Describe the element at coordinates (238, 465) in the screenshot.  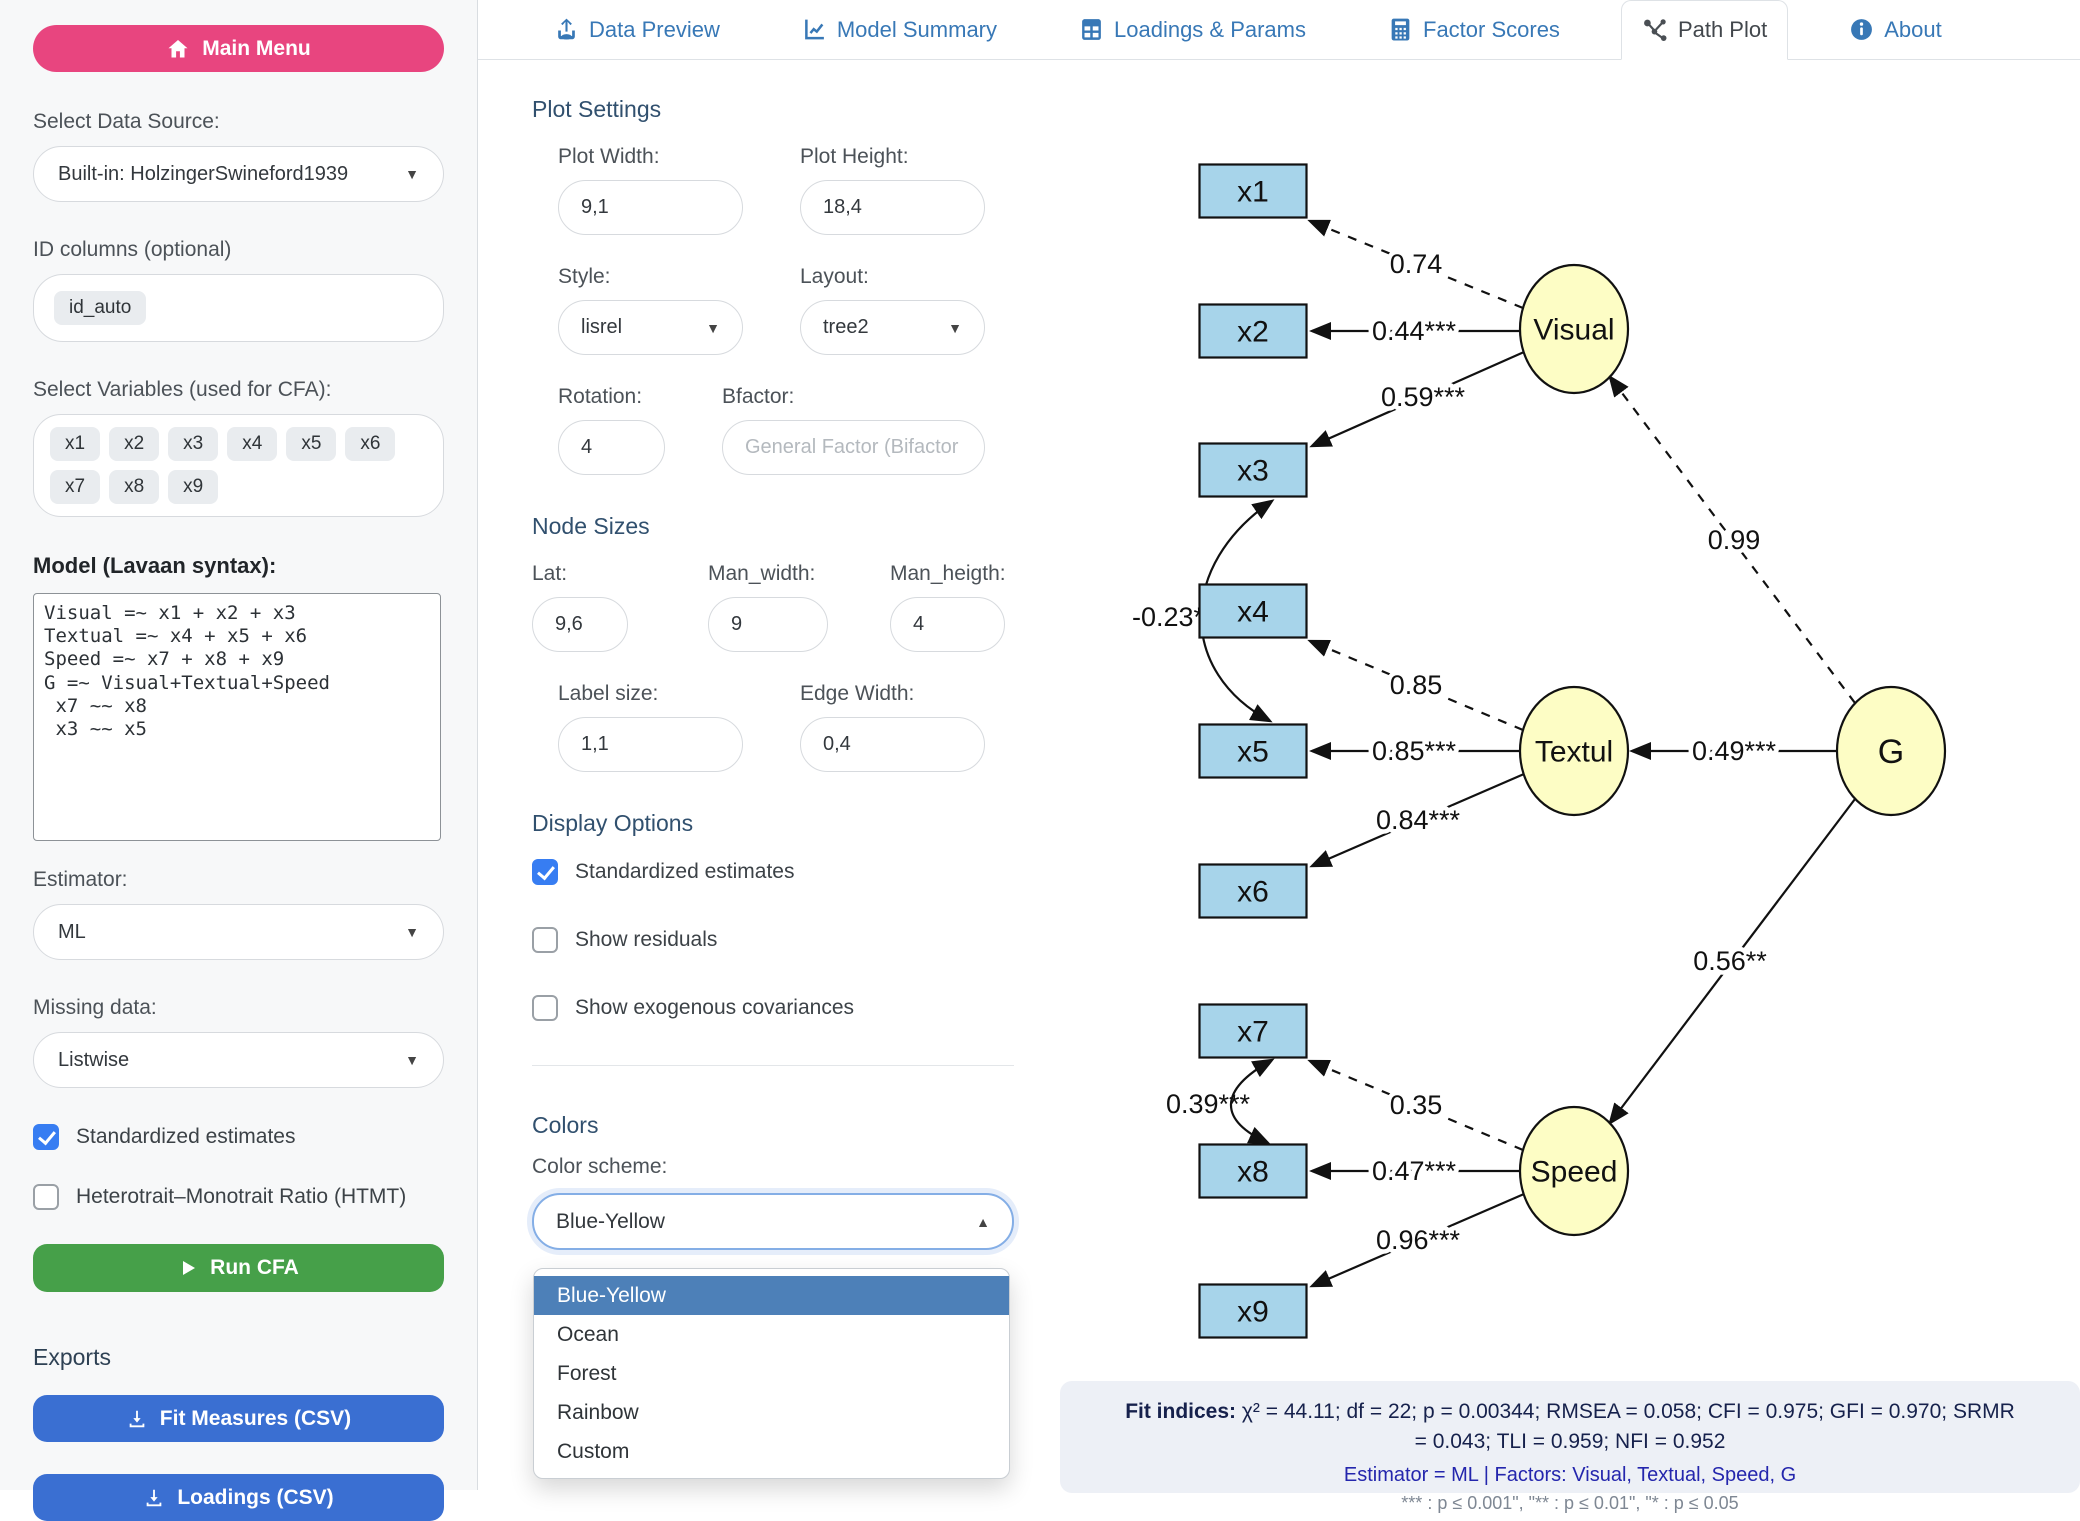
I see `variables-input: x1 x2 x3 x4 x5 x6 x7 x8 x9` at that location.